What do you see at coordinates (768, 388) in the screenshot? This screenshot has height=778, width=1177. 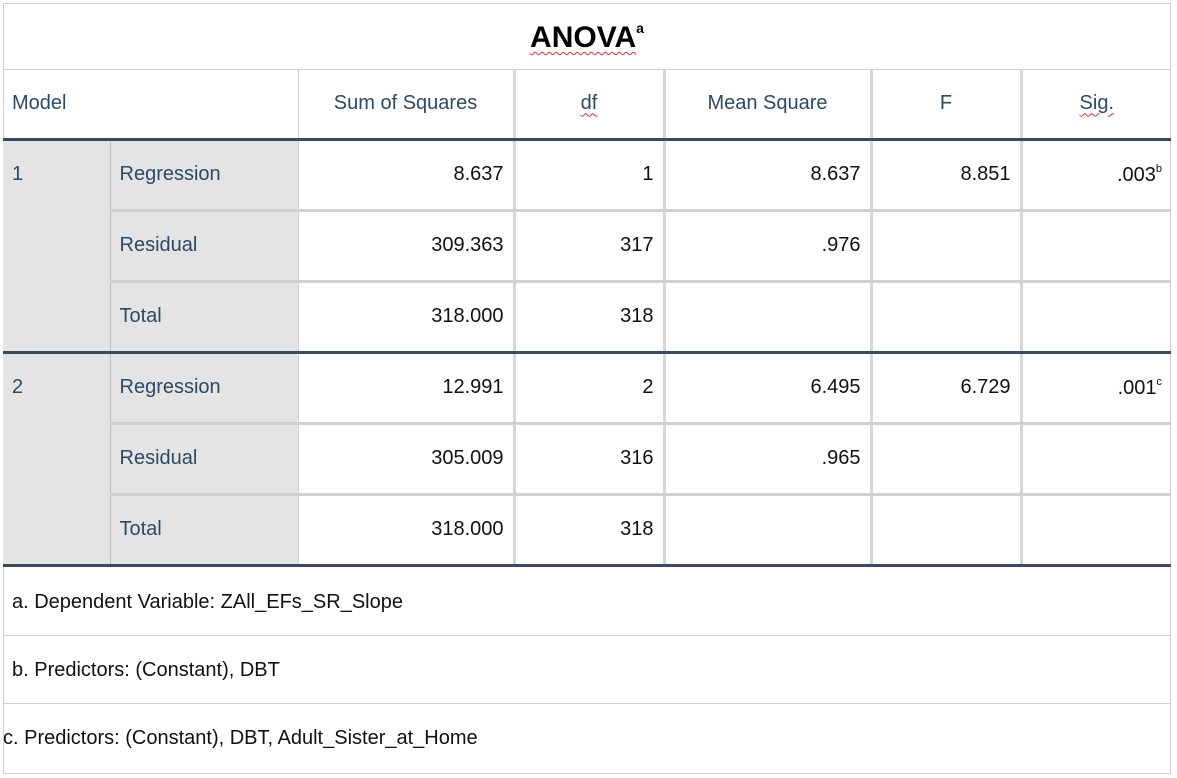 I see `cell-mean-square: 6.495` at bounding box center [768, 388].